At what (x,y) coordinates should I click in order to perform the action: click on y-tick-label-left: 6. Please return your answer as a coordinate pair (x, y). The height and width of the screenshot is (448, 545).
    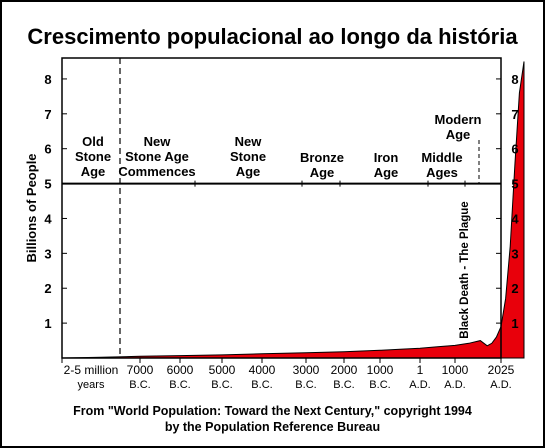
    Looking at the image, I should click on (47, 149).